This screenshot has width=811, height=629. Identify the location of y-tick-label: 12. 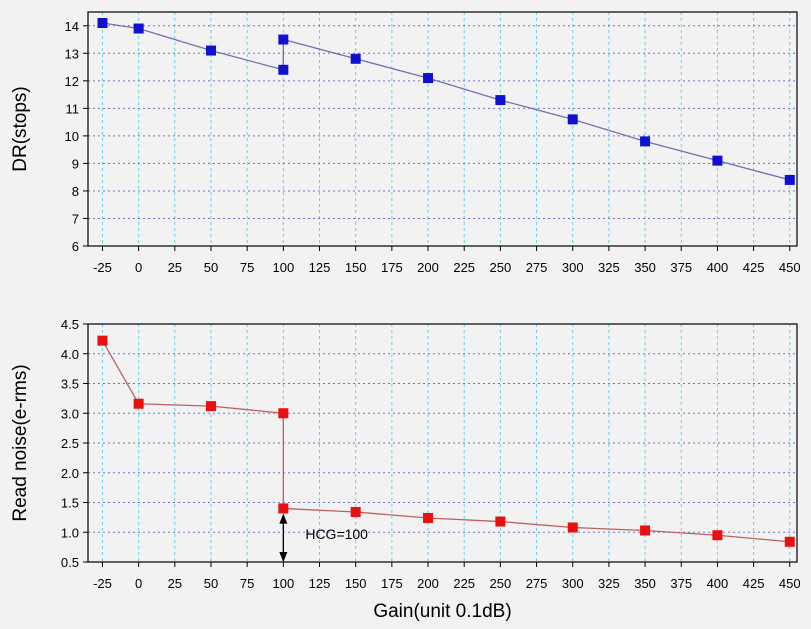
(72, 81).